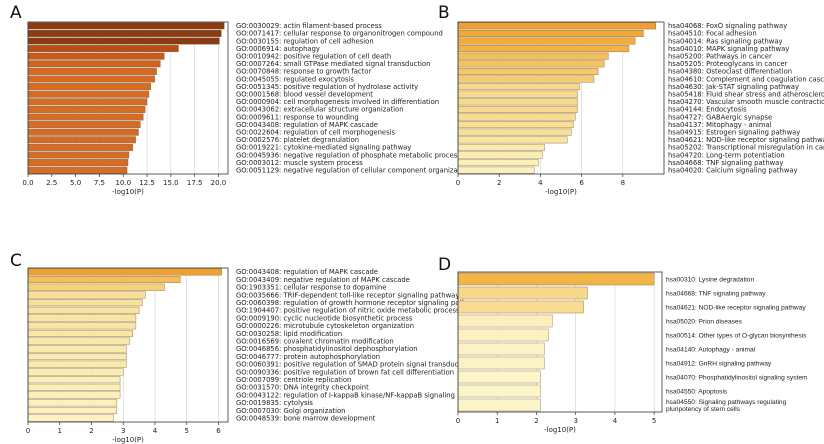 This screenshot has width=824, height=444. What do you see at coordinates (302, 388) in the screenshot?
I see `category-label: GO:0031570: DNA integrity checkpoint` at bounding box center [302, 388].